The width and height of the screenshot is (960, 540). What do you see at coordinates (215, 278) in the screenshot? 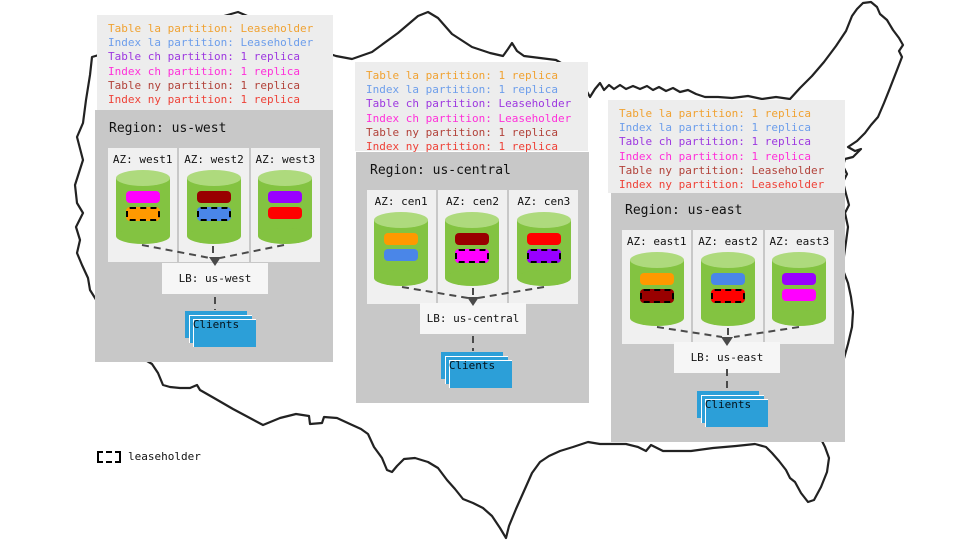
I see `load-balancer-us-west: LB: us-west` at bounding box center [215, 278].